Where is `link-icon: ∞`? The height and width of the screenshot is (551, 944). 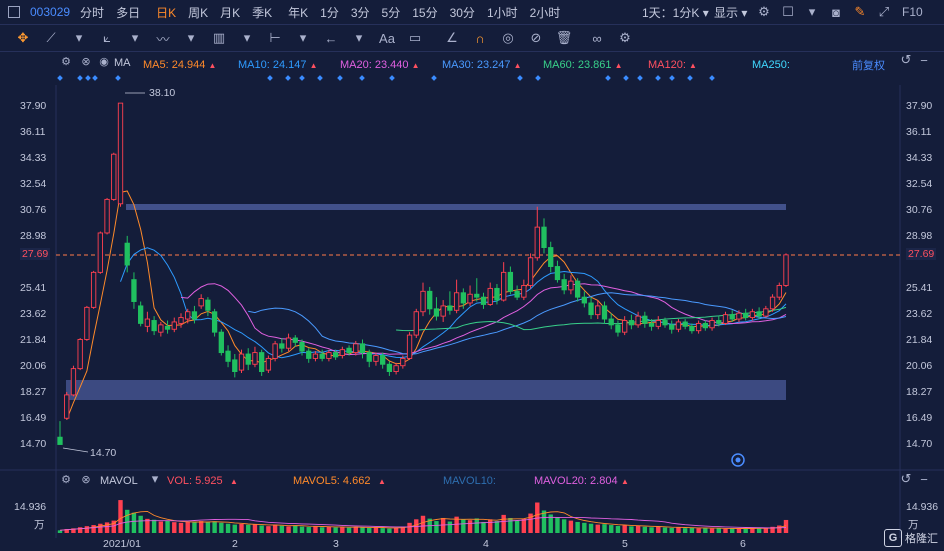
link-icon: ∞ is located at coordinates (597, 38).